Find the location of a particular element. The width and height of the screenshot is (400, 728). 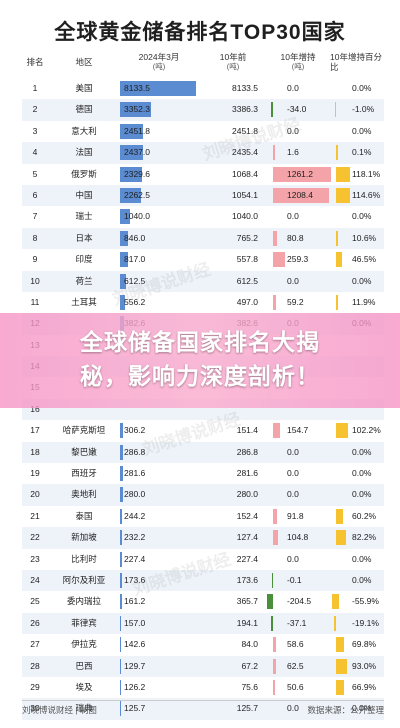

header-prev: 10年前 (吨) is located at coordinates (233, 62).